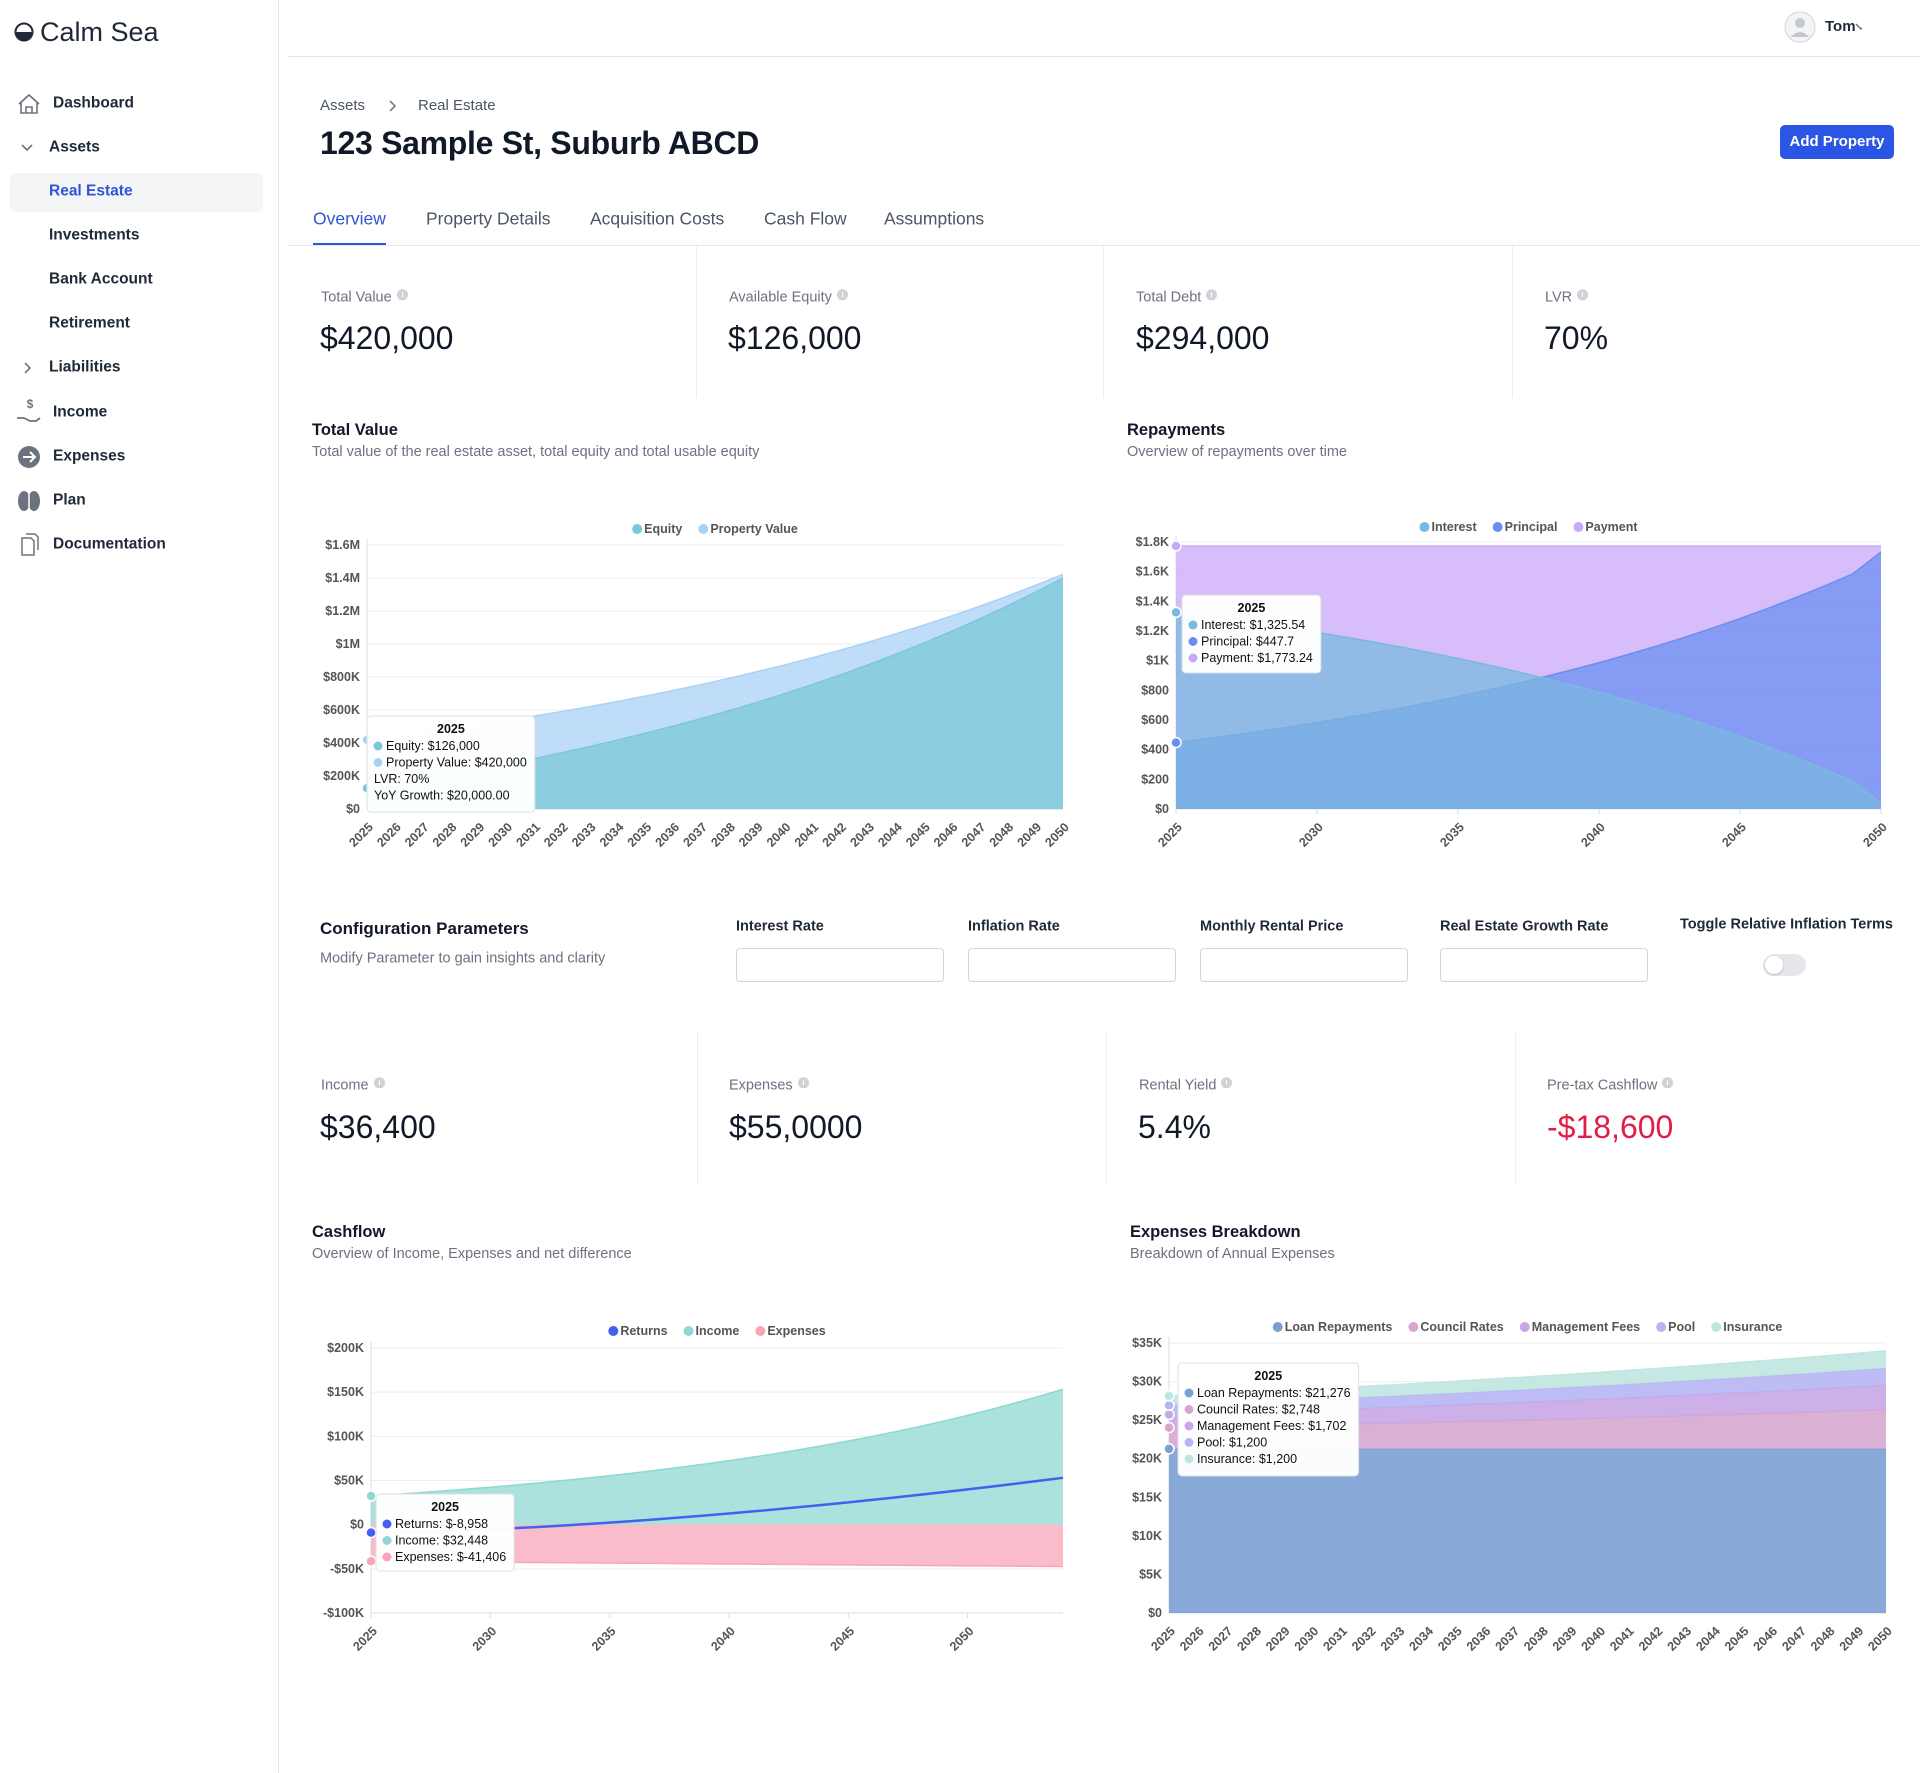 This screenshot has height=1773, width=1920. I want to click on breadcrumb: Assets, so click(343, 105).